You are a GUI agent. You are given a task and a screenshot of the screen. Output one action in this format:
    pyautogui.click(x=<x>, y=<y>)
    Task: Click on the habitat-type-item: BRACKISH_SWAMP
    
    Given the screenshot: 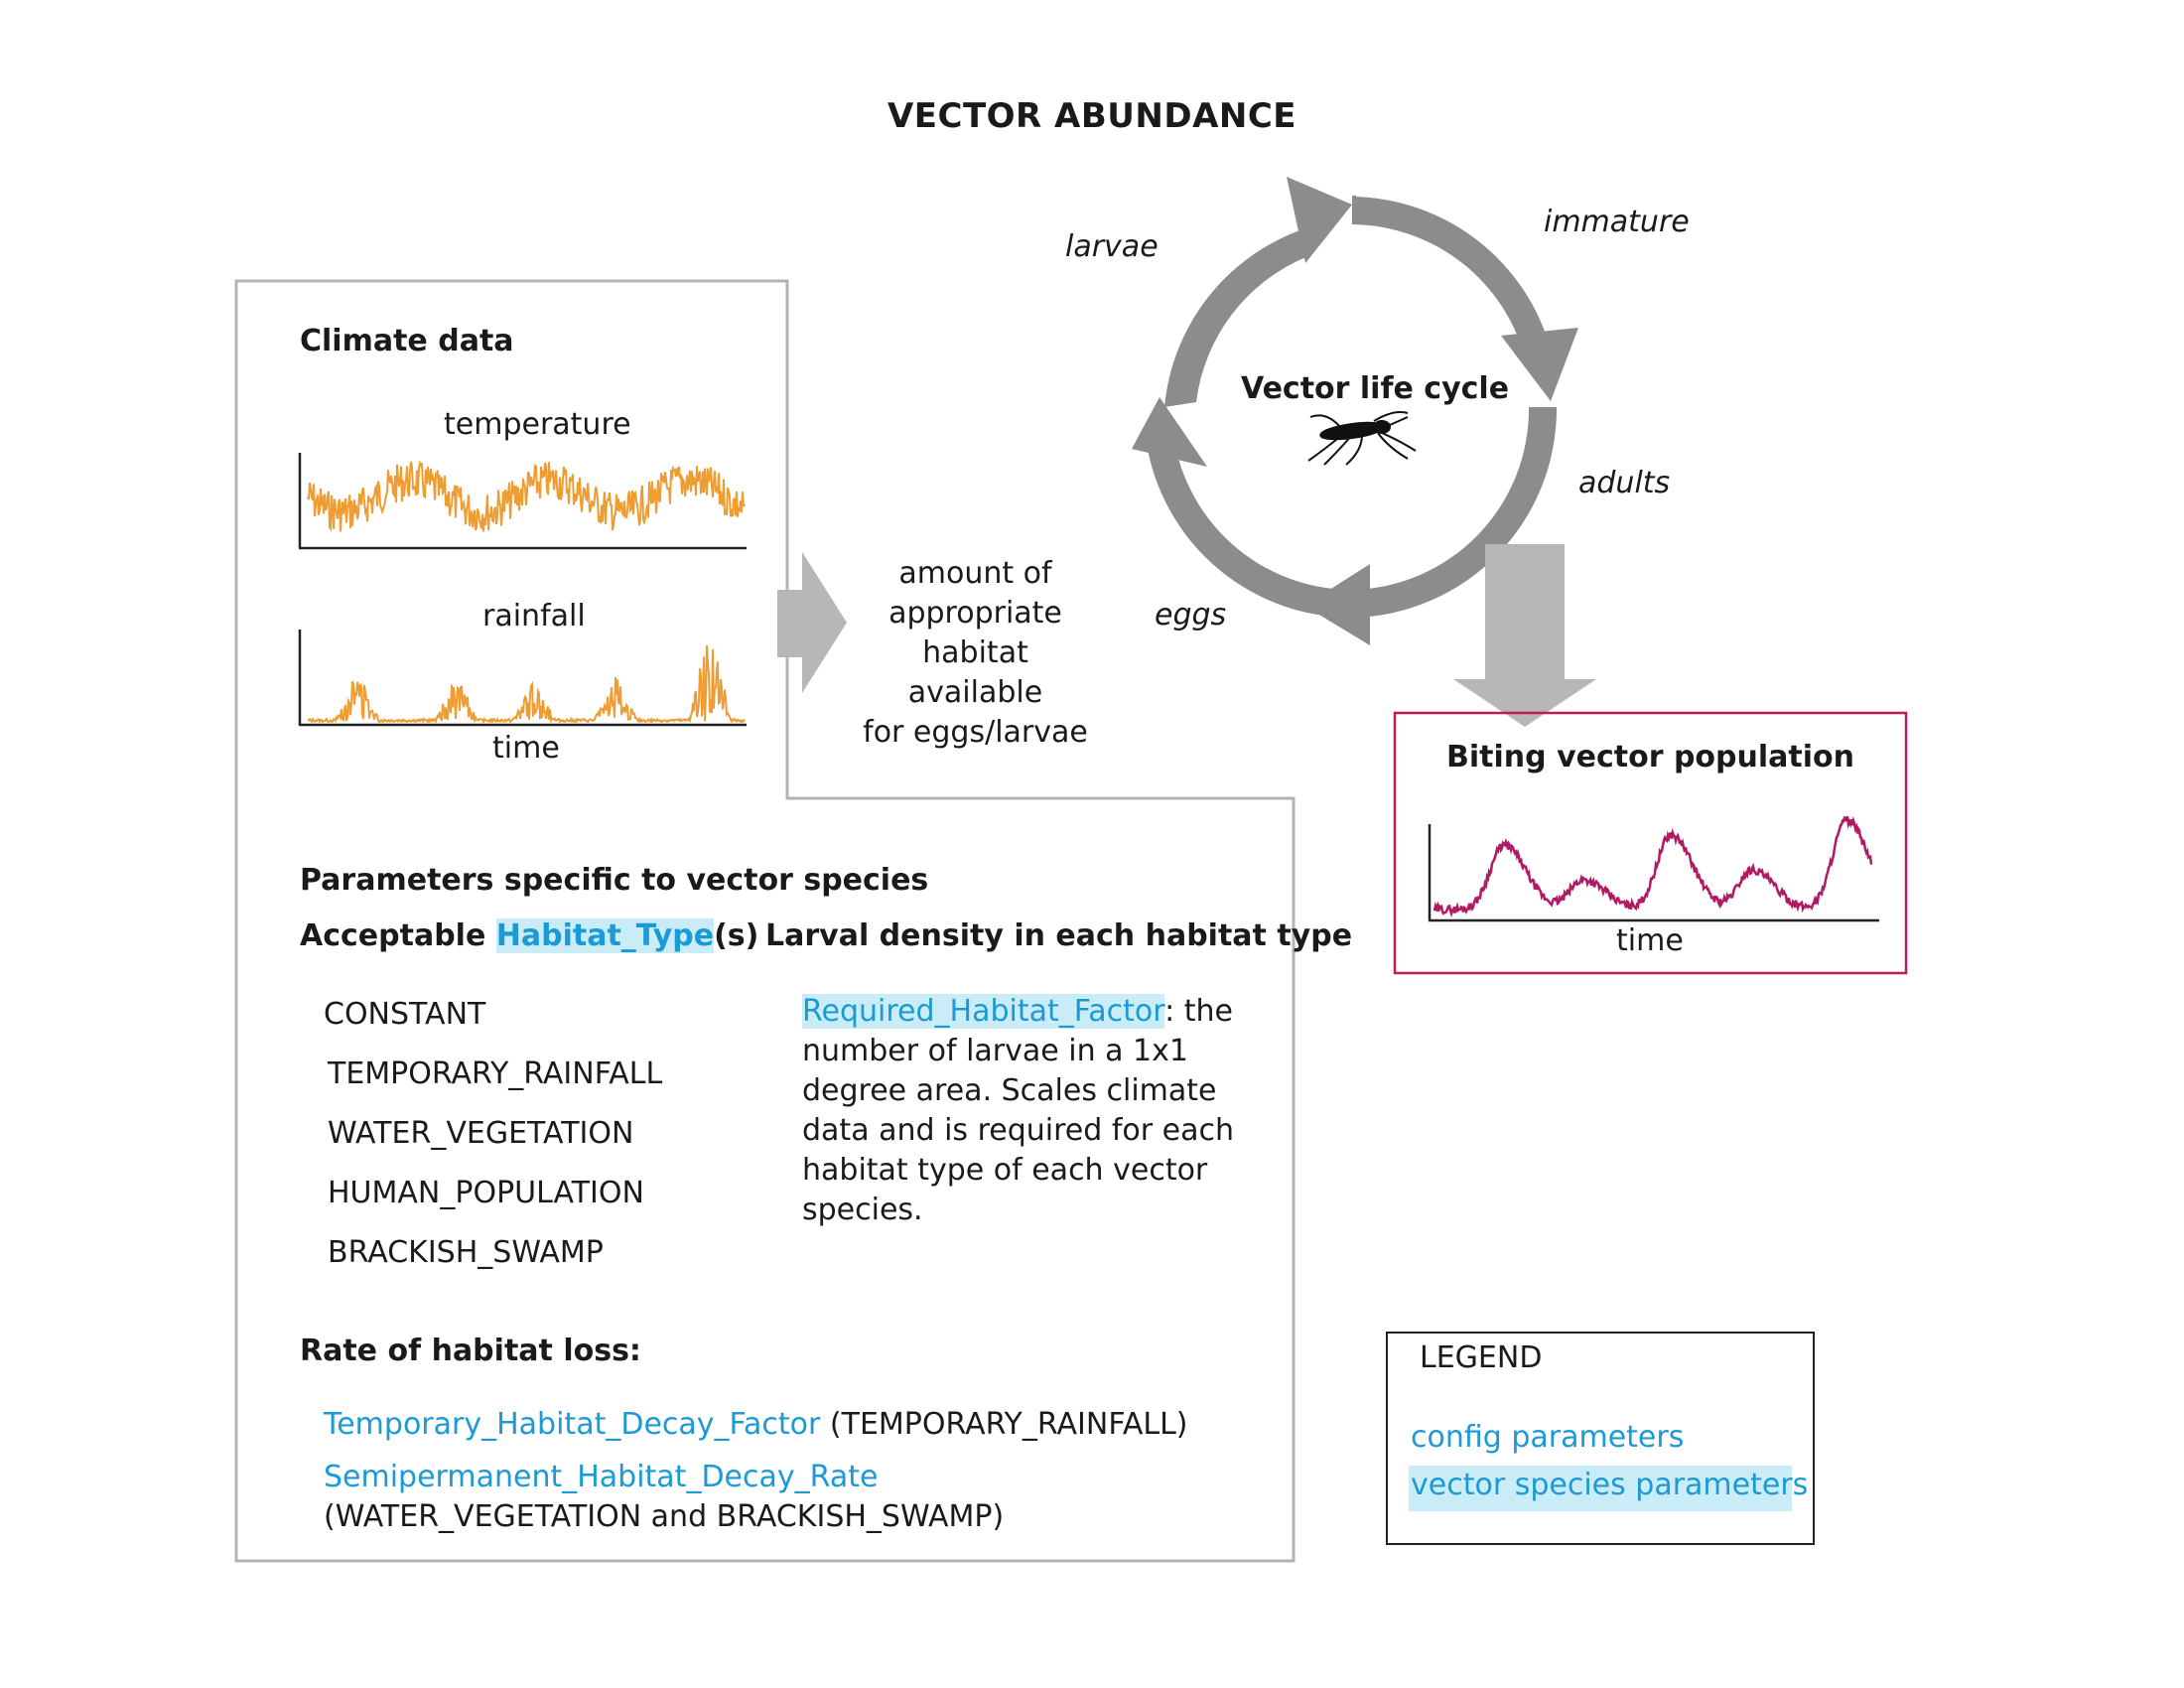 What is the action you would take?
    pyautogui.click(x=466, y=1252)
    